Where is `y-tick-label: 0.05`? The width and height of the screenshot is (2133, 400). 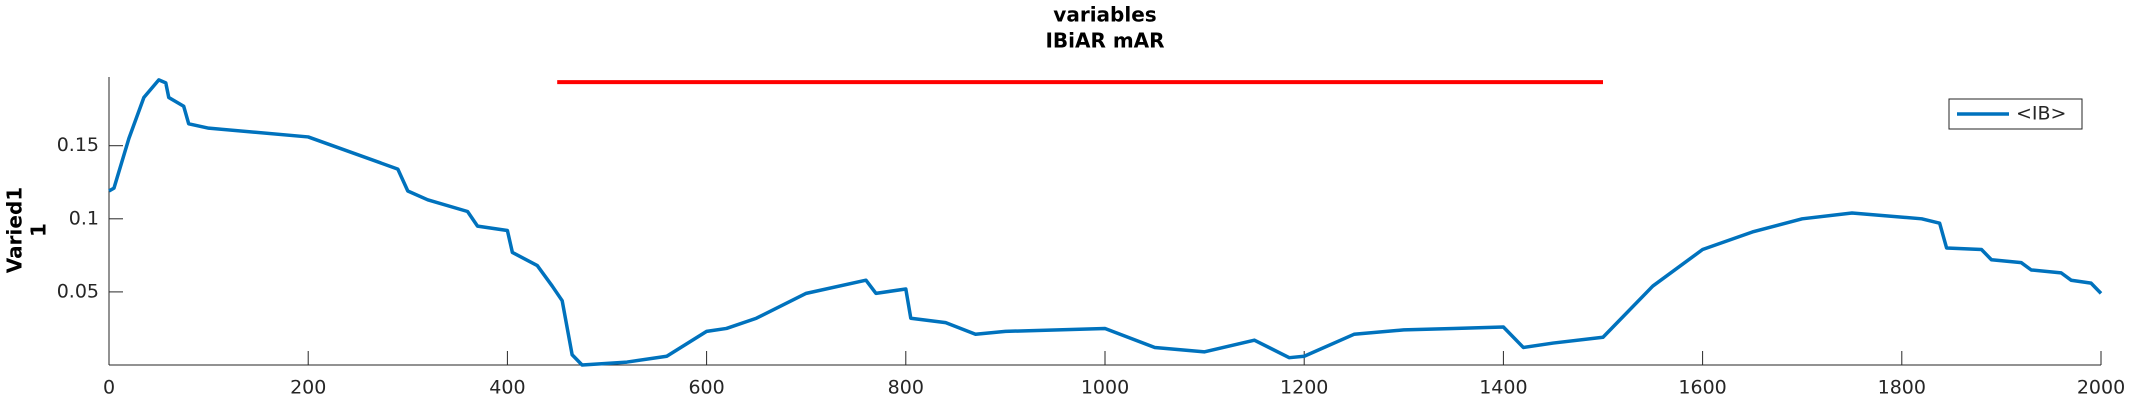
y-tick-label: 0.05 is located at coordinates (78, 291).